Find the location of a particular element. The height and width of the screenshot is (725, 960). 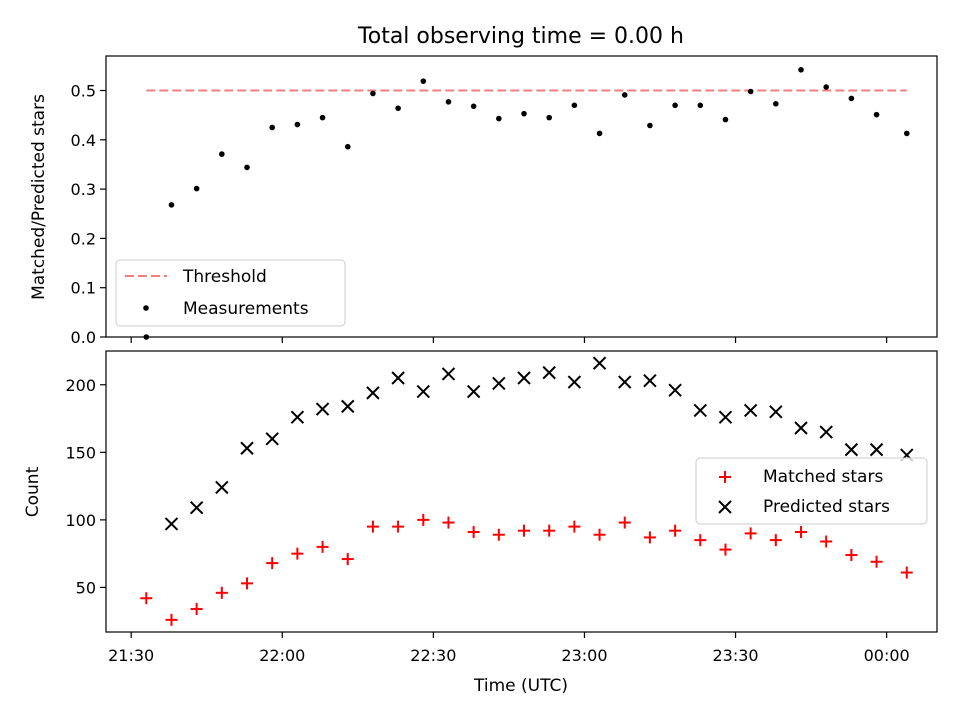

legend-threshold-label: Threshold is located at coordinates (224, 277).